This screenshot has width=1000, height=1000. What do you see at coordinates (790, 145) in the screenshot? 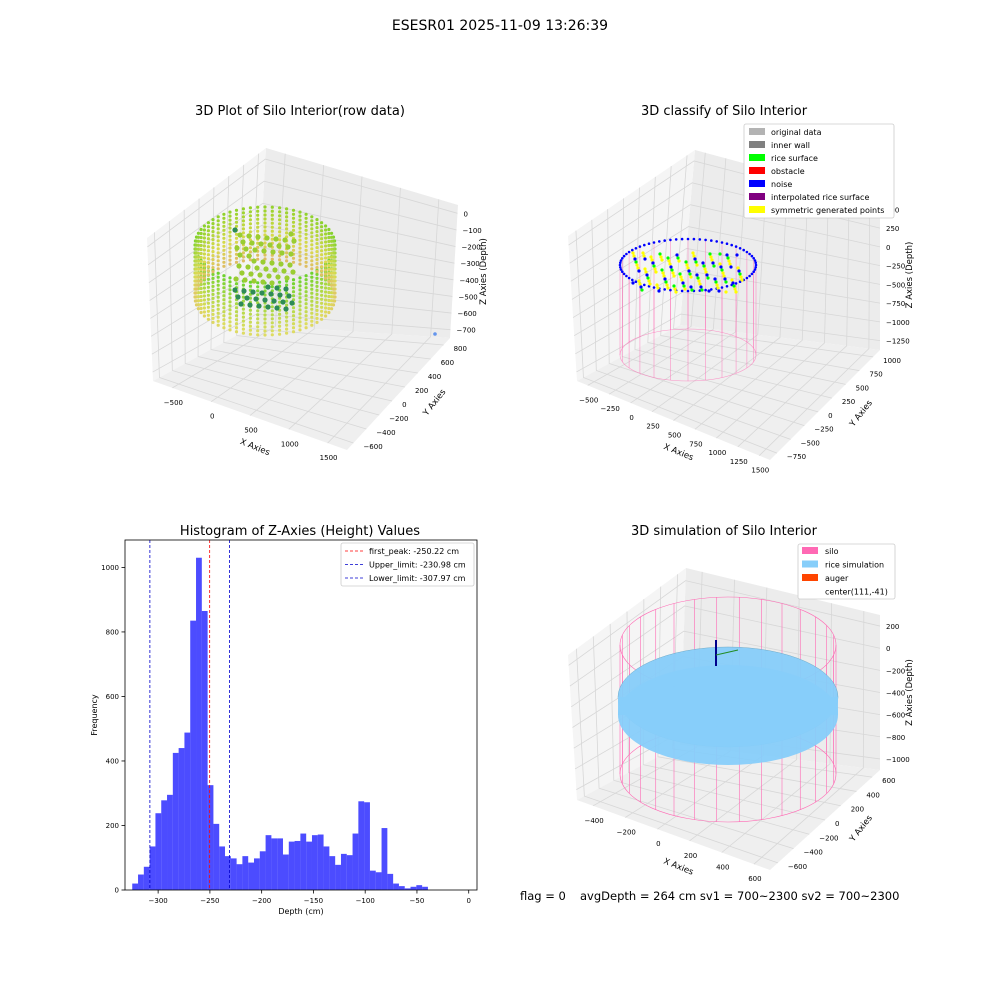
I see `cls-legend-label: inner wall` at bounding box center [790, 145].